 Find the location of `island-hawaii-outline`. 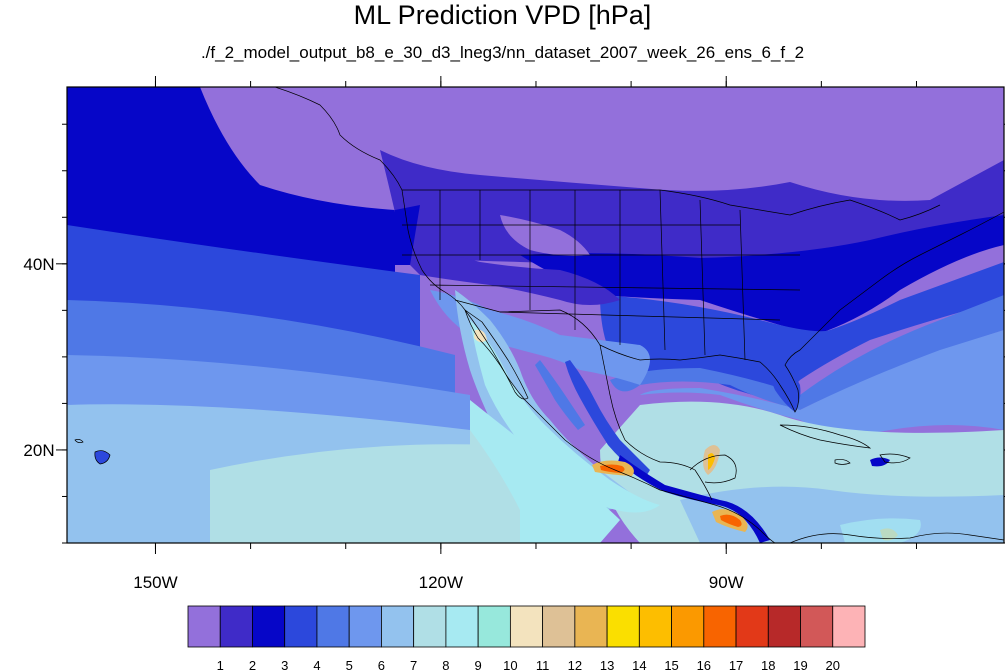

island-hawaii-outline is located at coordinates (92, 451).